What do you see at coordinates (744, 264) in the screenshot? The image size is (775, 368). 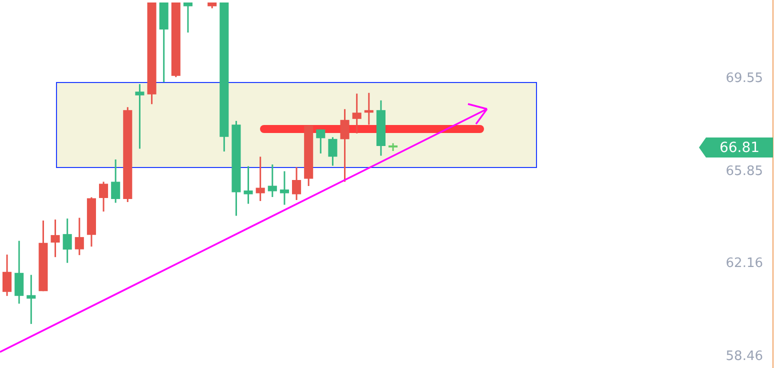 I see `y-tick-label: 62.16` at bounding box center [744, 264].